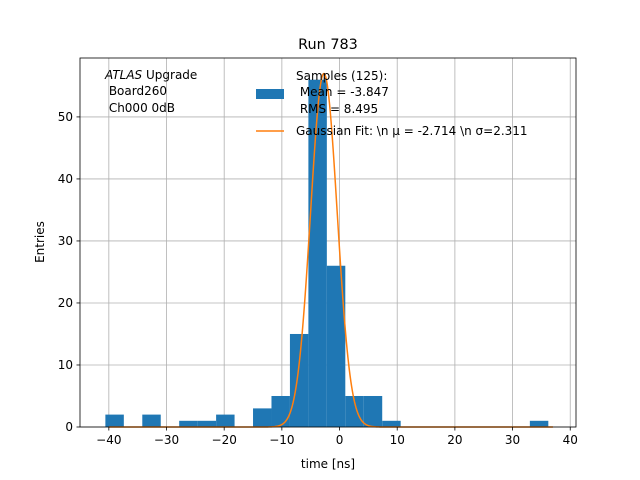 The width and height of the screenshot is (640, 480). Describe the element at coordinates (397, 440) in the screenshot. I see `x-tick-label: 10` at that location.